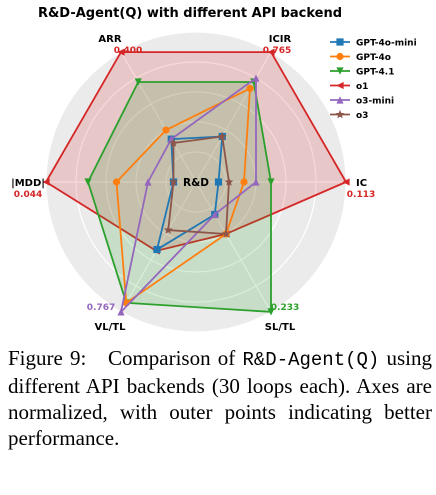 The height and width of the screenshot is (495, 436). I want to click on center-label: R&D, so click(196, 183).